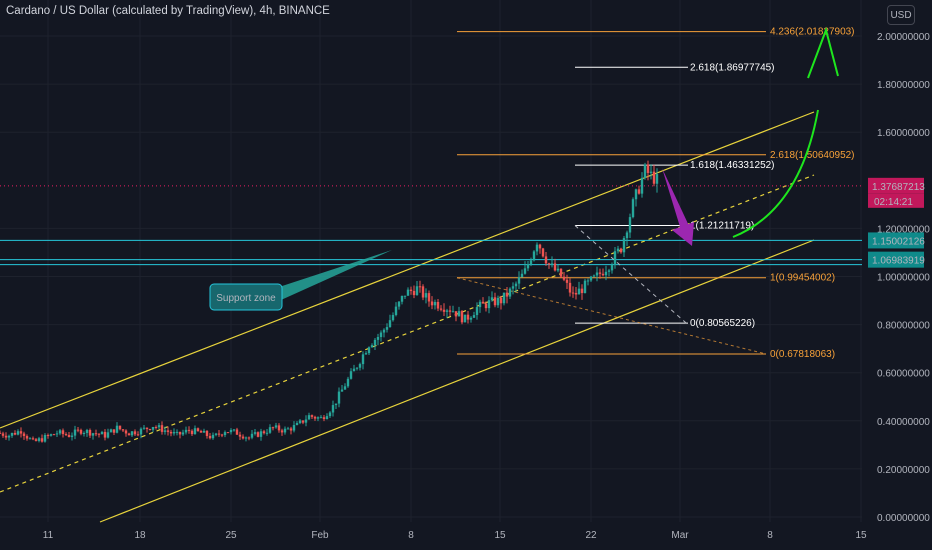 The height and width of the screenshot is (550, 932). Describe the element at coordinates (431, 225) in the screenshot. I see `support-zone` at that location.